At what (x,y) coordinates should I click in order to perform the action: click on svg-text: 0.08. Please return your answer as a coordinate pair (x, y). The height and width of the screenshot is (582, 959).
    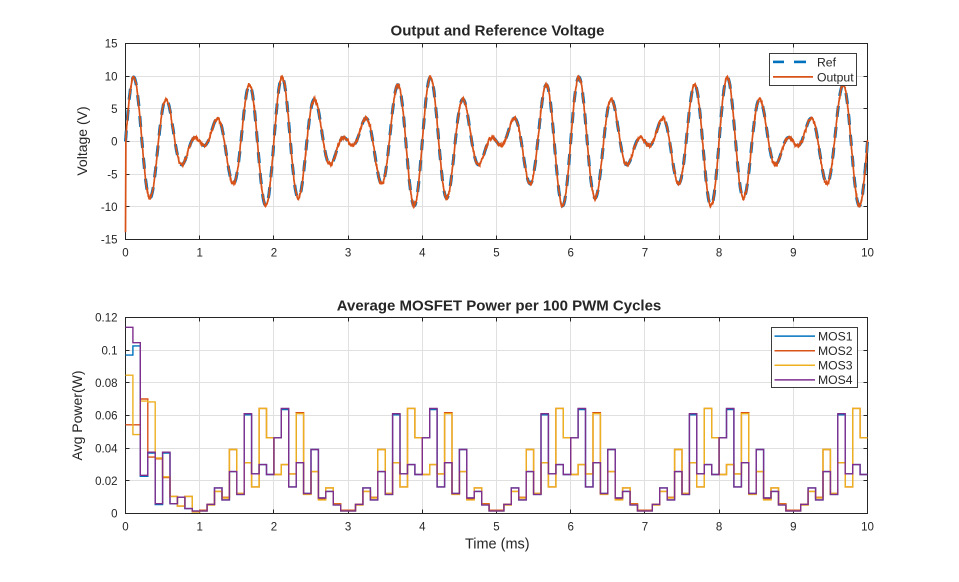
    Looking at the image, I should click on (106, 384).